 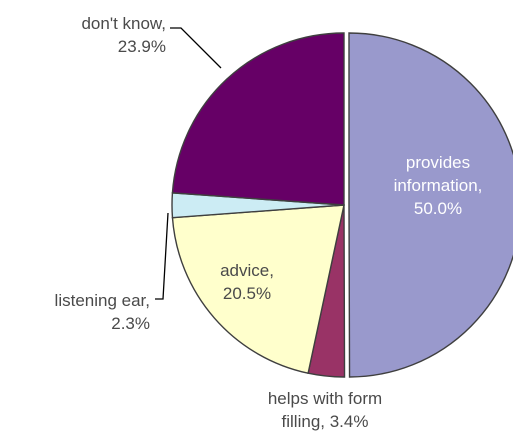 I want to click on pie-slice-dont-know, so click(x=258, y=119).